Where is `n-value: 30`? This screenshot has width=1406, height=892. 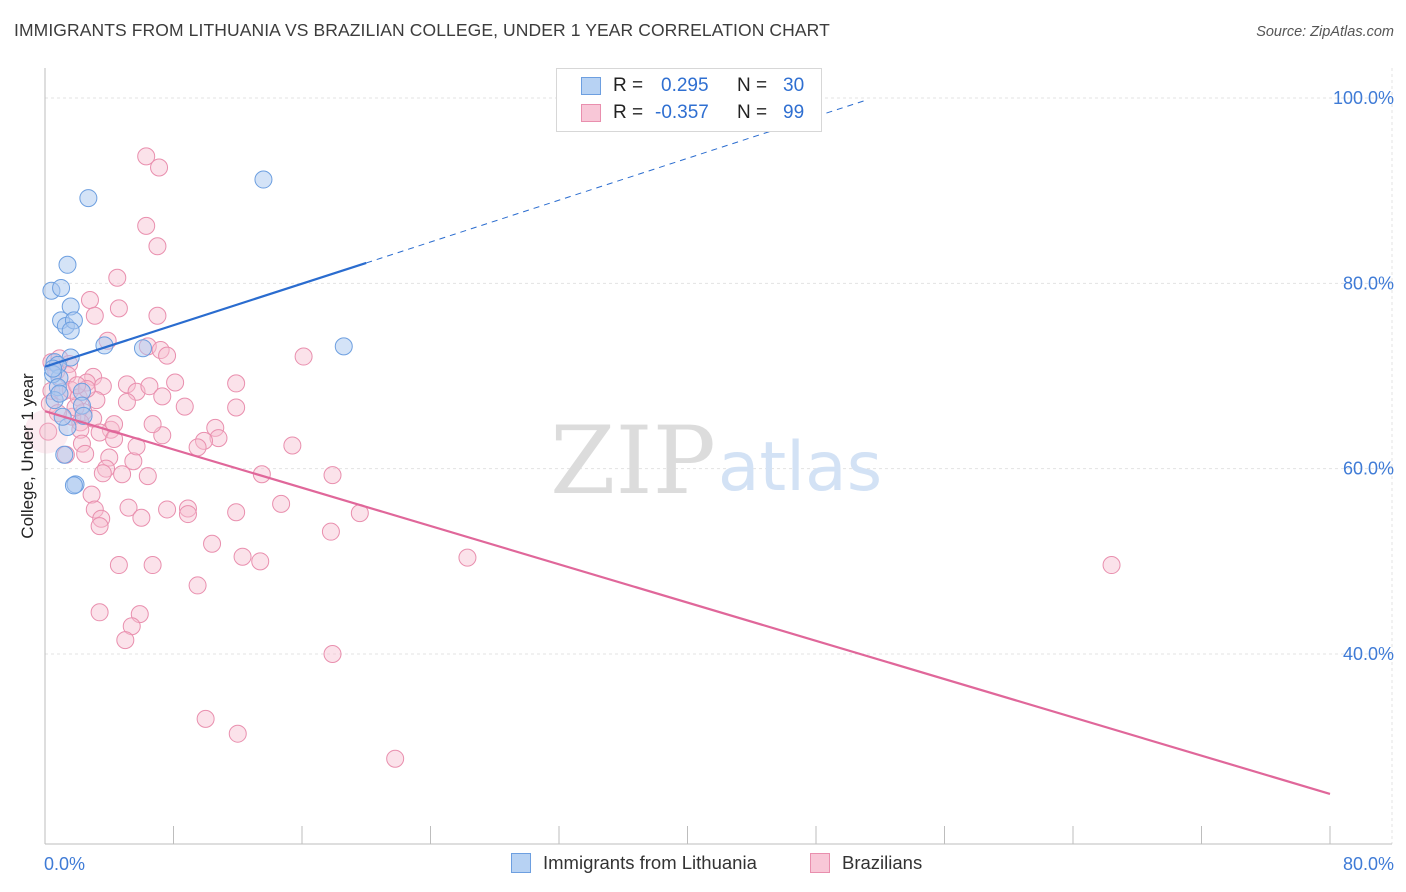 n-value: 30 is located at coordinates (794, 85).